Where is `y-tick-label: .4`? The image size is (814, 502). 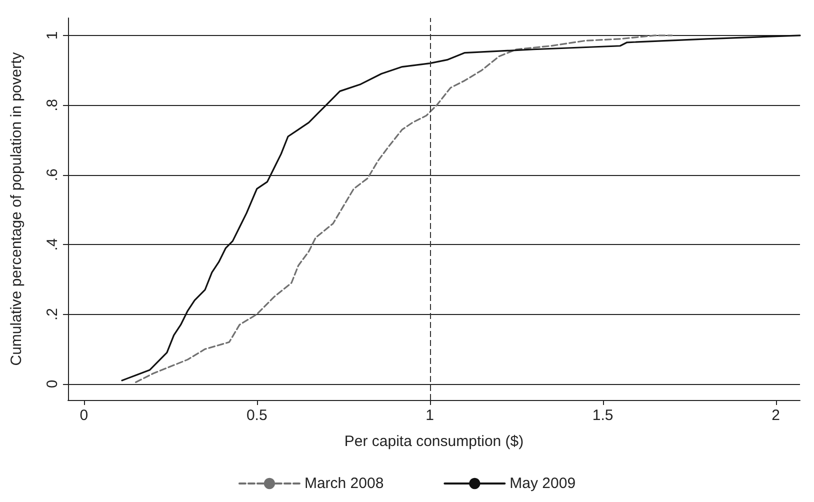 y-tick-label: .4 is located at coordinates (52, 244).